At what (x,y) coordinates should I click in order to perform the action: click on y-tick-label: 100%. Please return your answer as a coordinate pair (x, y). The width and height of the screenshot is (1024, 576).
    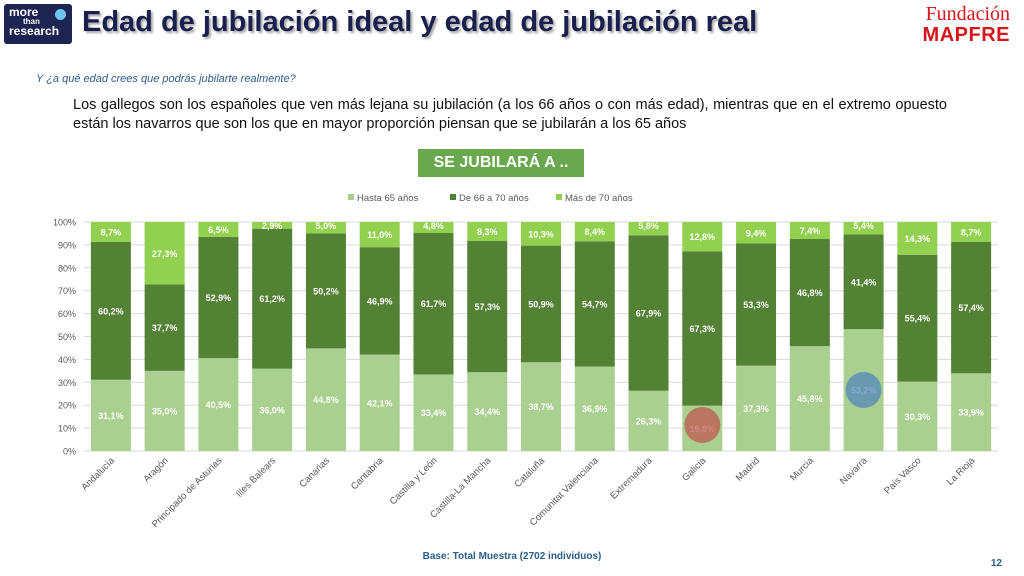
    Looking at the image, I should click on (64, 223).